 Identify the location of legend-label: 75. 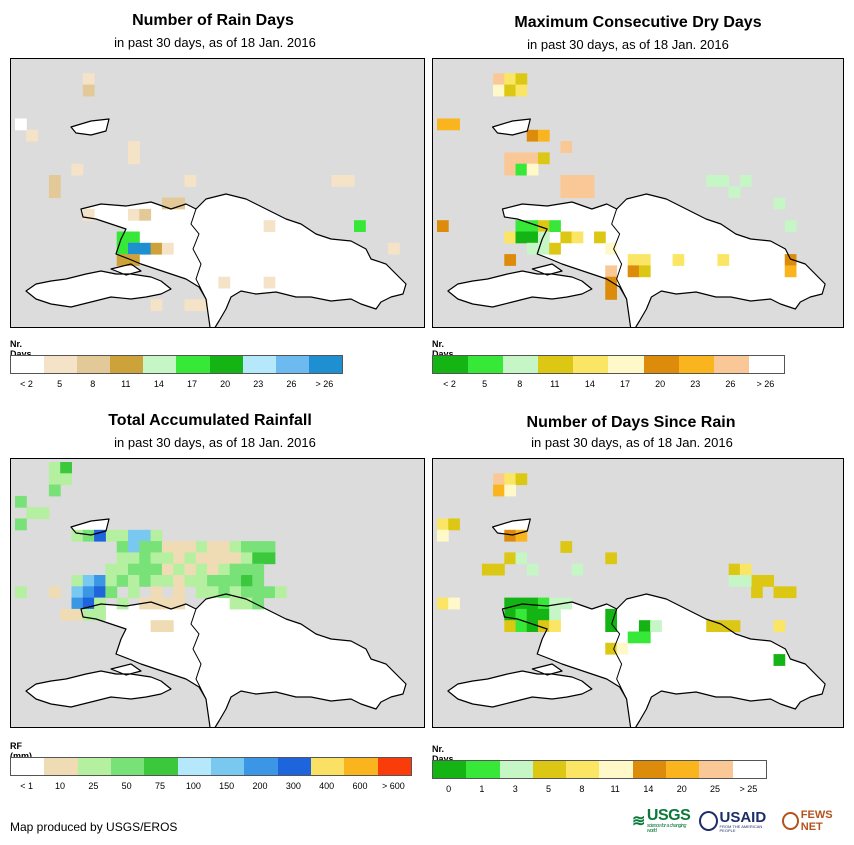
(160, 786).